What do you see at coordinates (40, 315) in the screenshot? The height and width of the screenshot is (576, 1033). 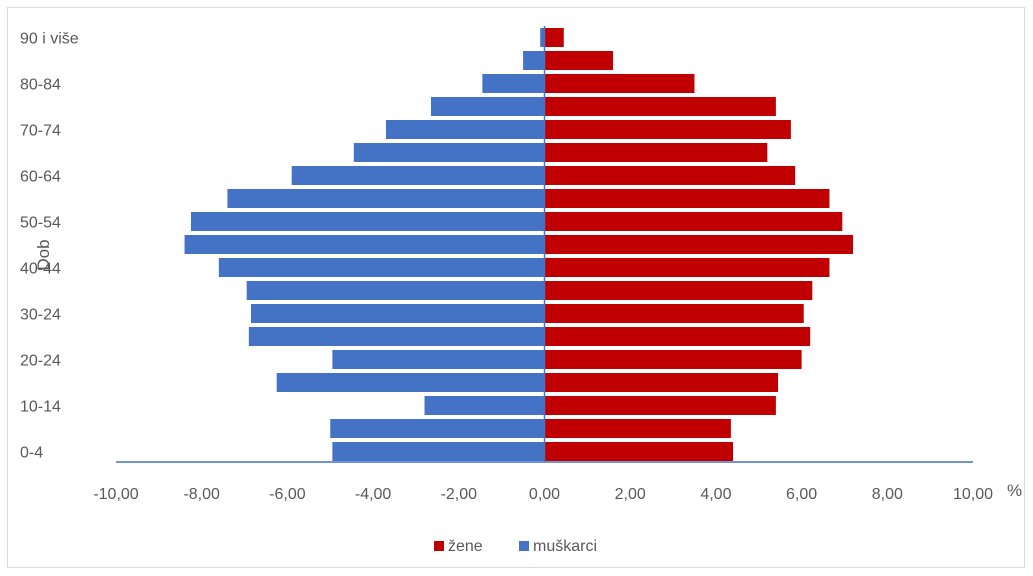 I see `y-tick-label: 30-24` at bounding box center [40, 315].